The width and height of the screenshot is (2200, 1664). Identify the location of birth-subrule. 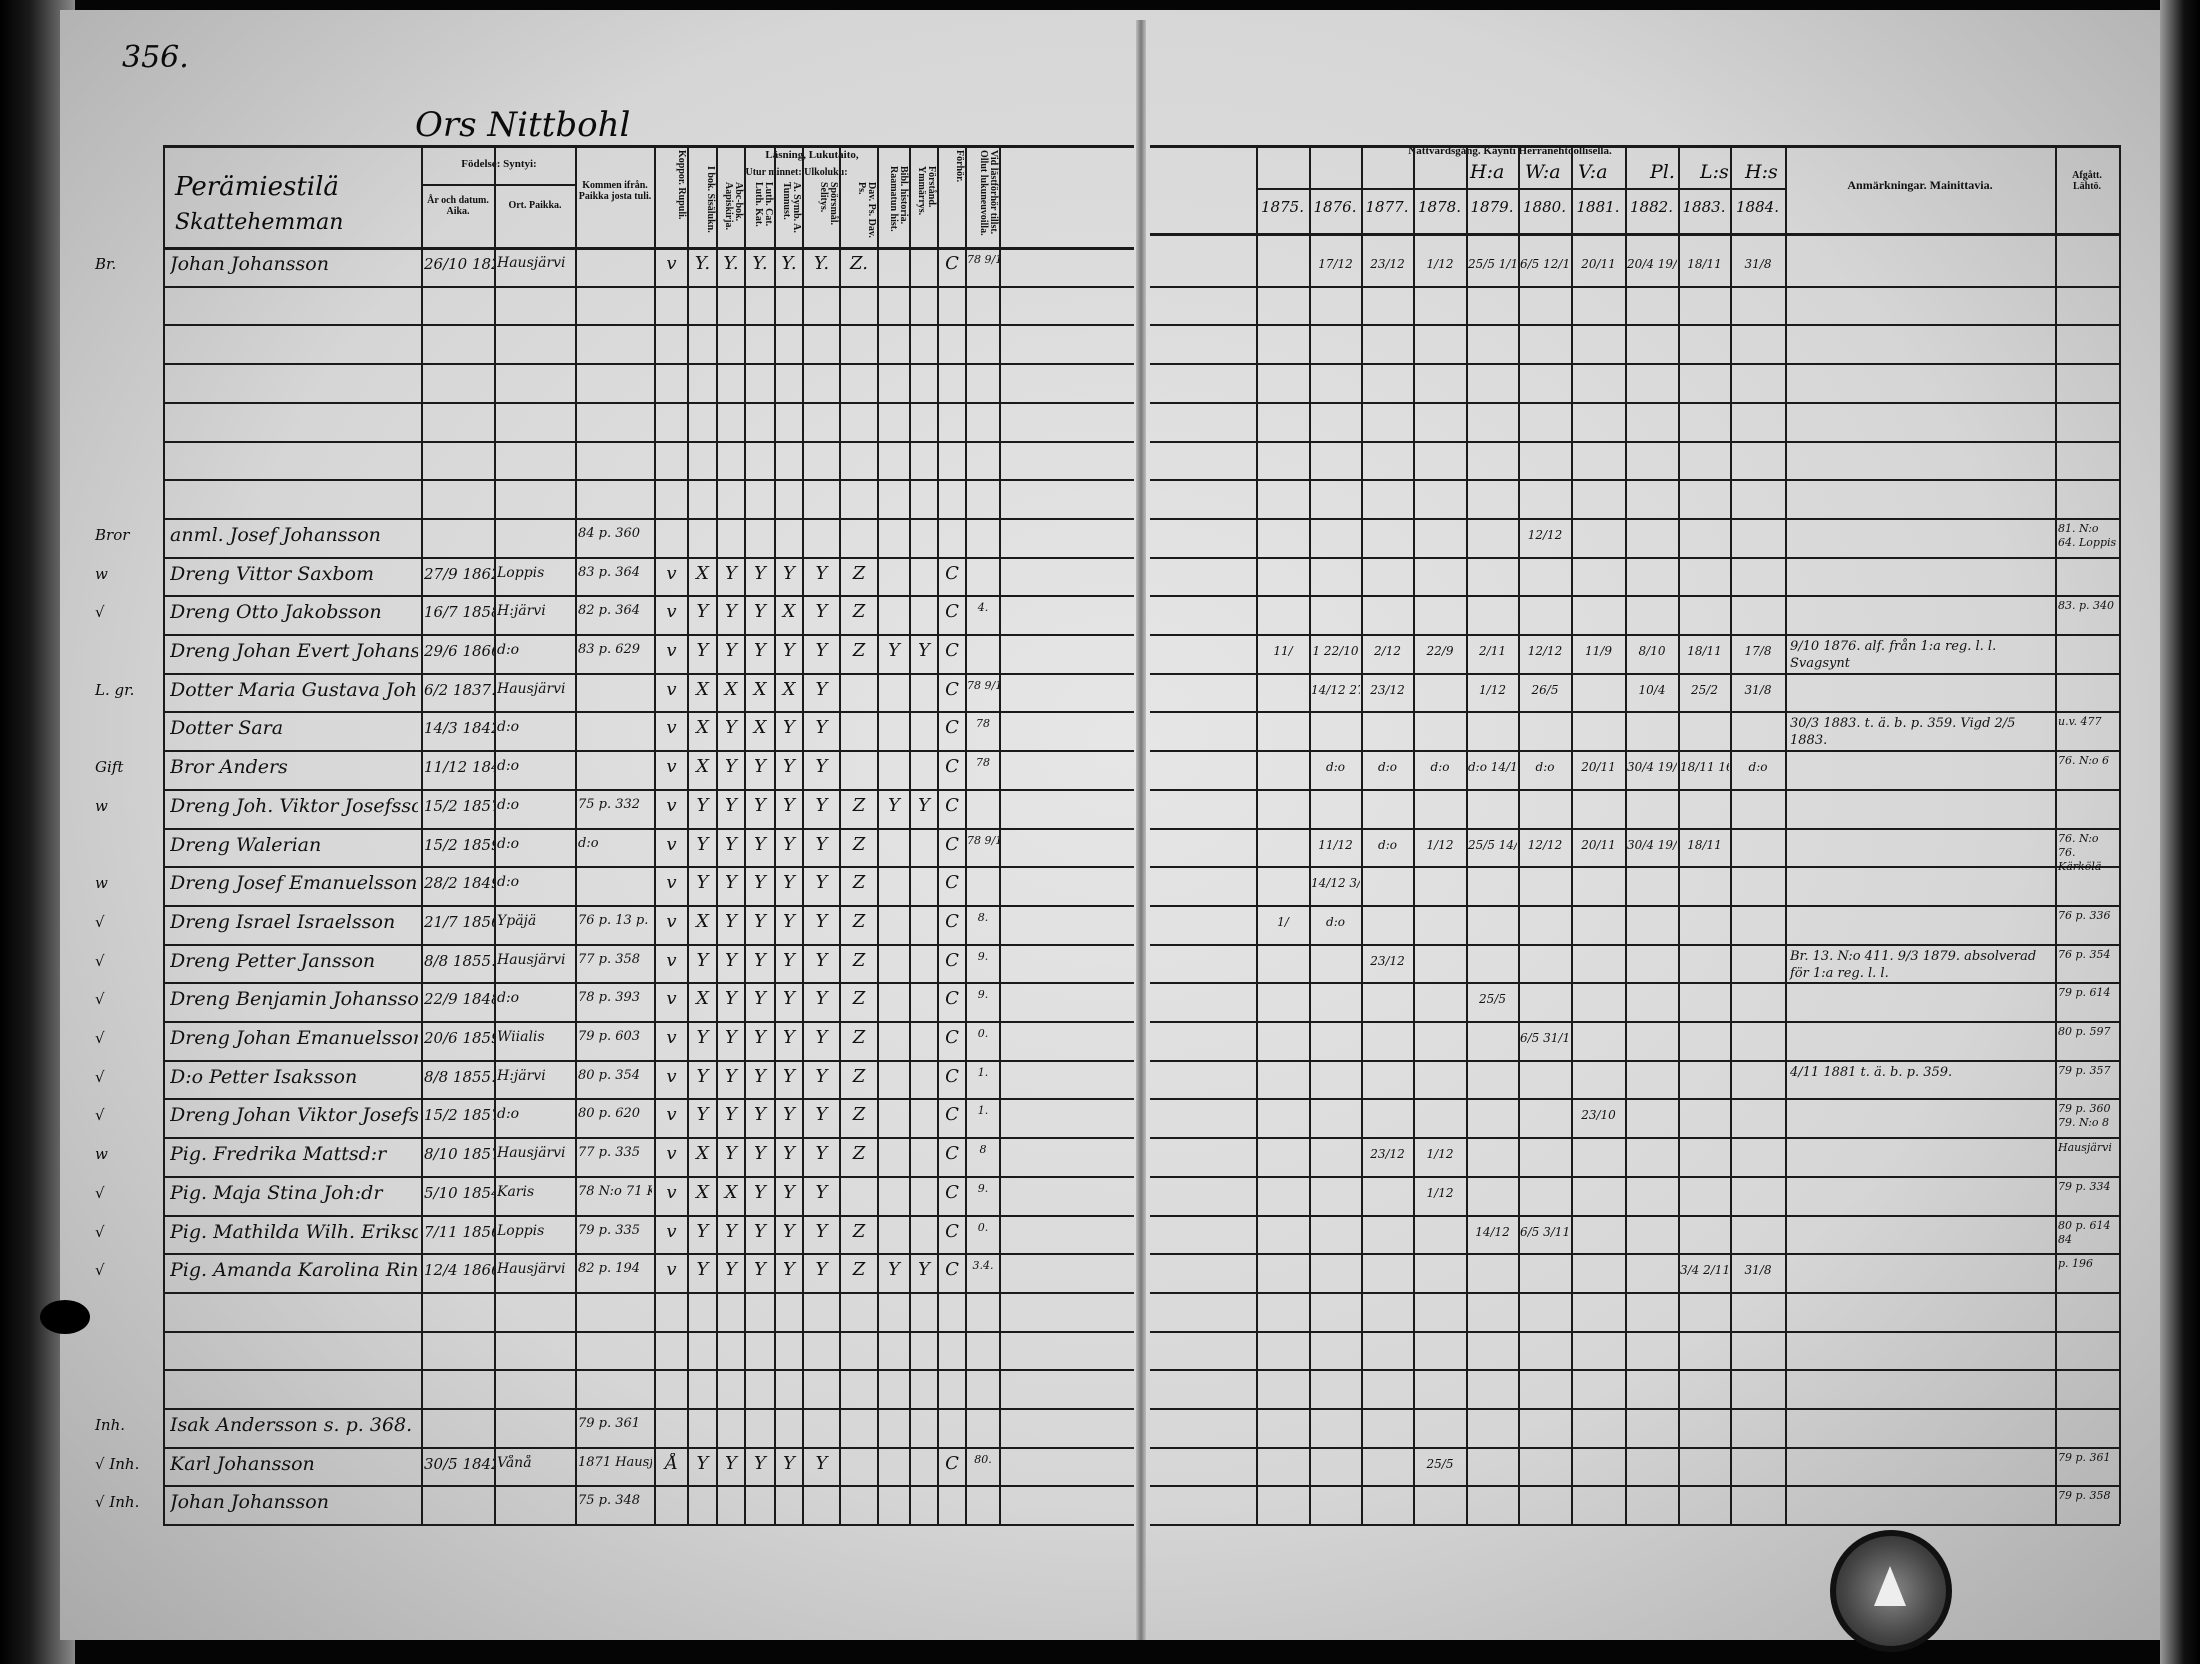
(498, 185).